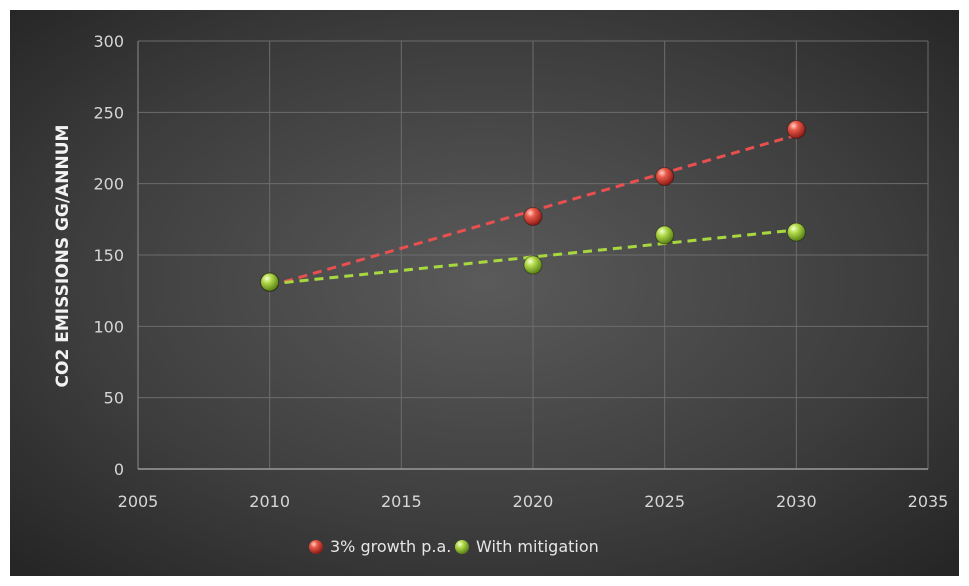 The width and height of the screenshot is (969, 586). I want to click on y-tick-label: 100, so click(108, 326).